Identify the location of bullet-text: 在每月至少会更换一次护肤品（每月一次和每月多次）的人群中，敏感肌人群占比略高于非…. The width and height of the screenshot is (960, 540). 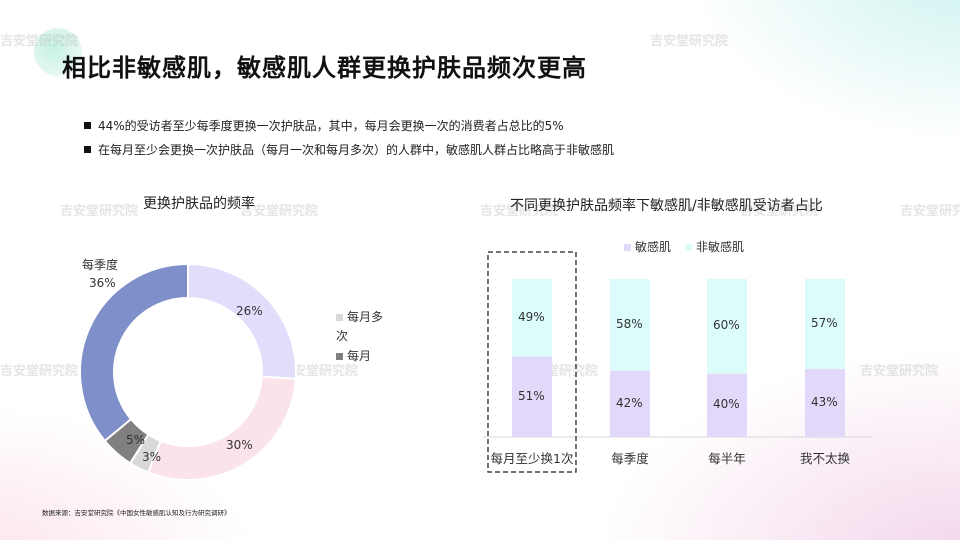
(356, 150).